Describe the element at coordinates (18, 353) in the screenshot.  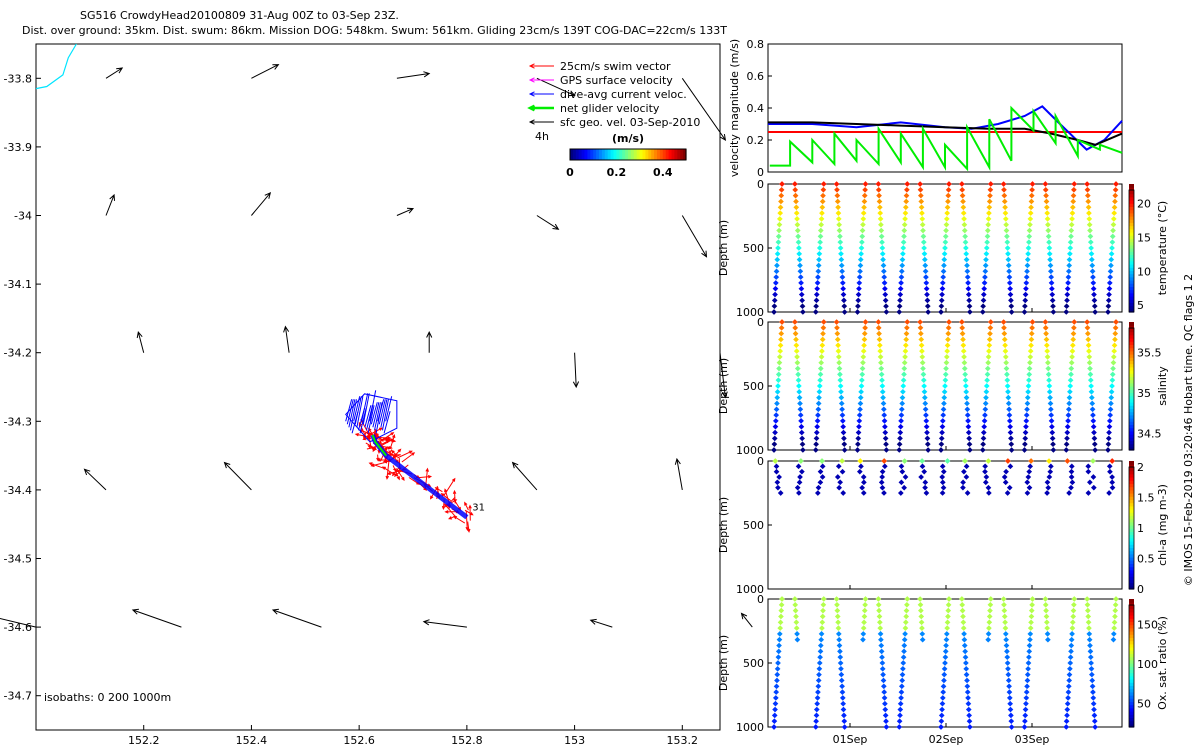
I see `map-ytick-label: -34.2` at that location.